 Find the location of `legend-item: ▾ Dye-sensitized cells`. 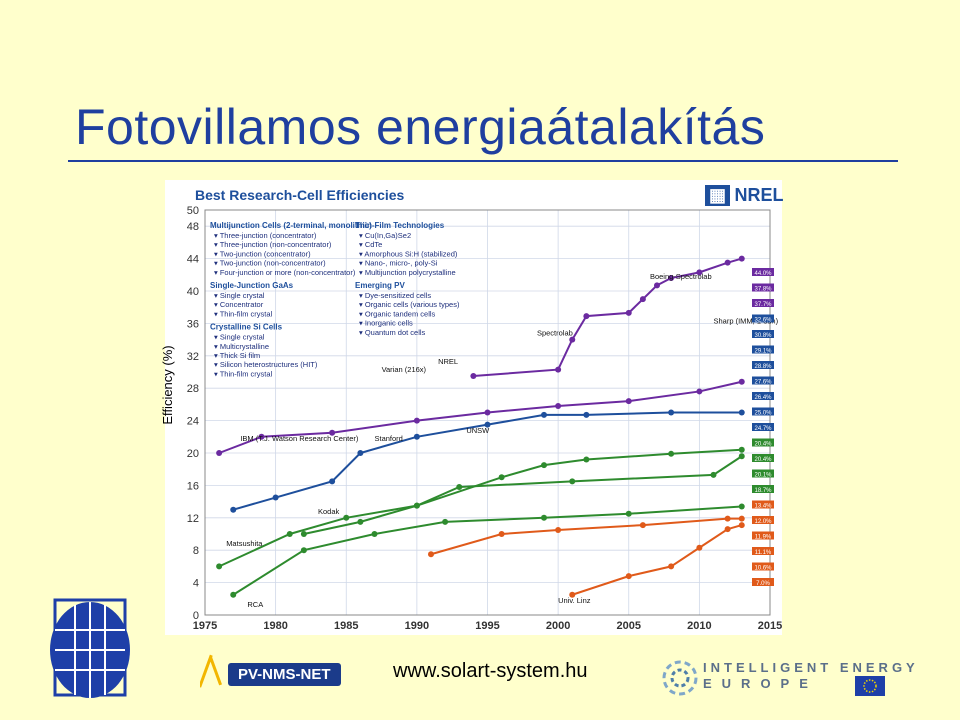

legend-item: ▾ Dye-sensitized cells is located at coordinates (395, 295).